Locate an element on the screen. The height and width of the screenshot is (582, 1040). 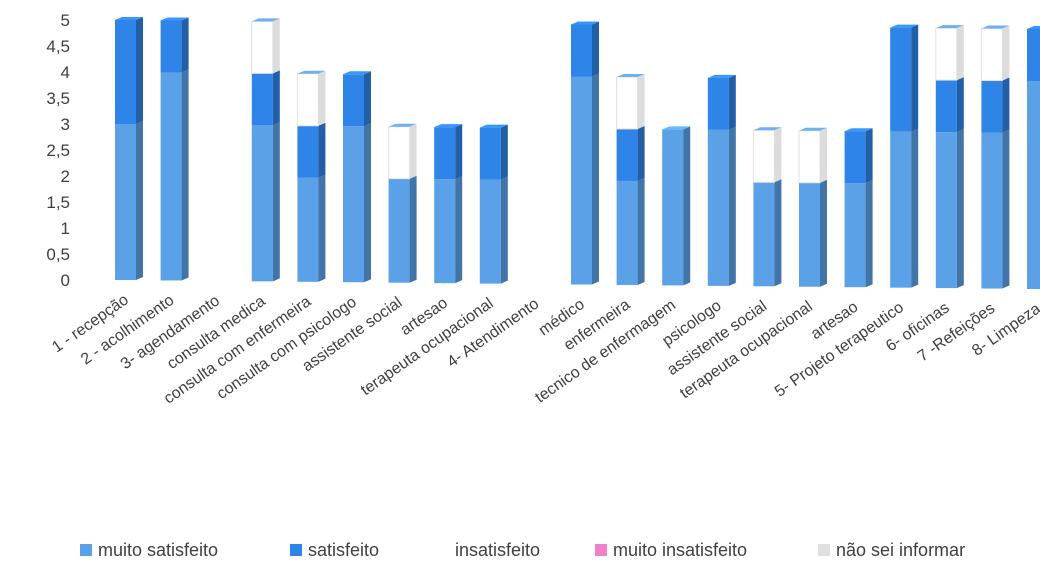
legend-label: satisfeito is located at coordinates (343, 550).